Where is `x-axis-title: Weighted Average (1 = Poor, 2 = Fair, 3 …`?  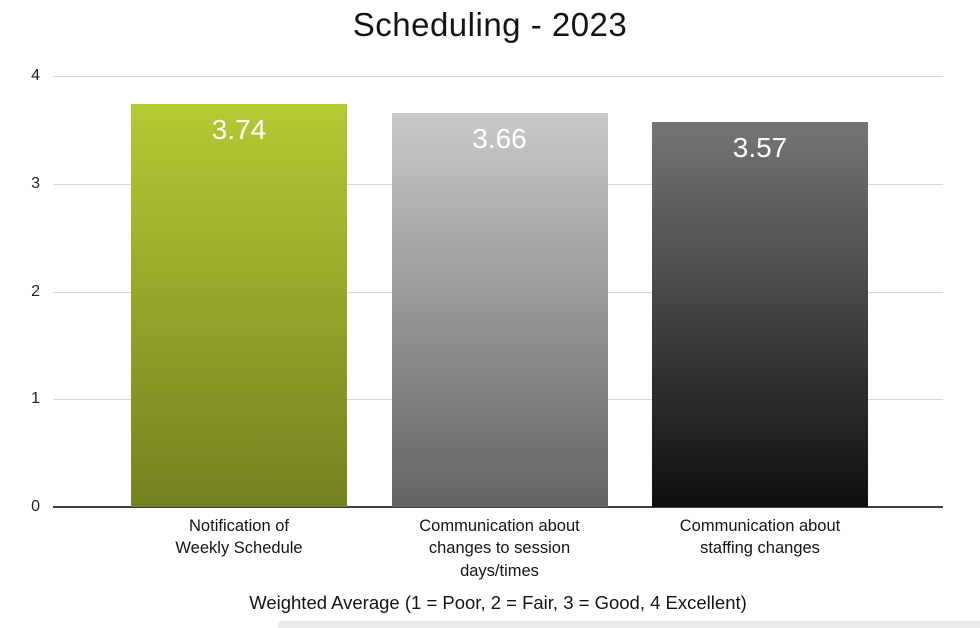 x-axis-title: Weighted Average (1 = Poor, 2 = Fair, 3 … is located at coordinates (498, 602).